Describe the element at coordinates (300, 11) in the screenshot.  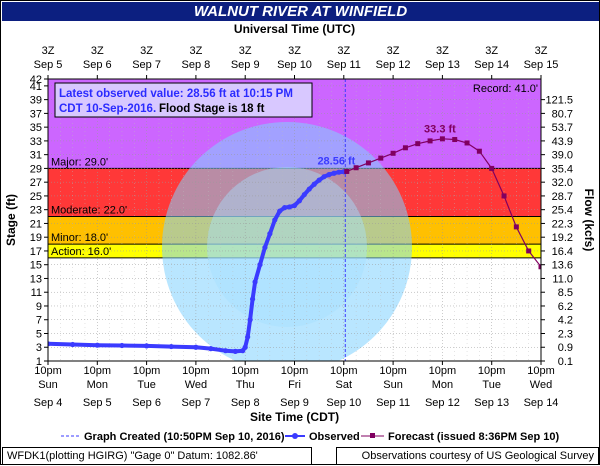
I see `chart-title: WALNUT RIVER AT WINFIELD` at that location.